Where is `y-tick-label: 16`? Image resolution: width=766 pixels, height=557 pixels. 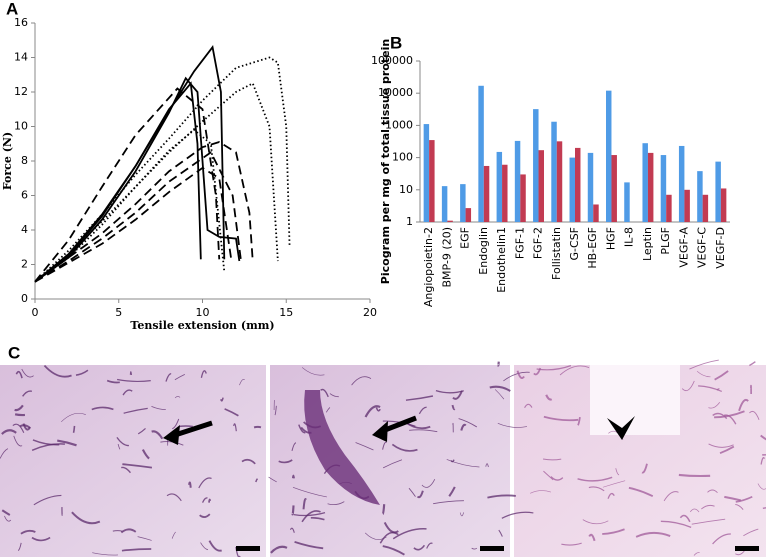
y-tick-label: 16 is located at coordinates (21, 22).